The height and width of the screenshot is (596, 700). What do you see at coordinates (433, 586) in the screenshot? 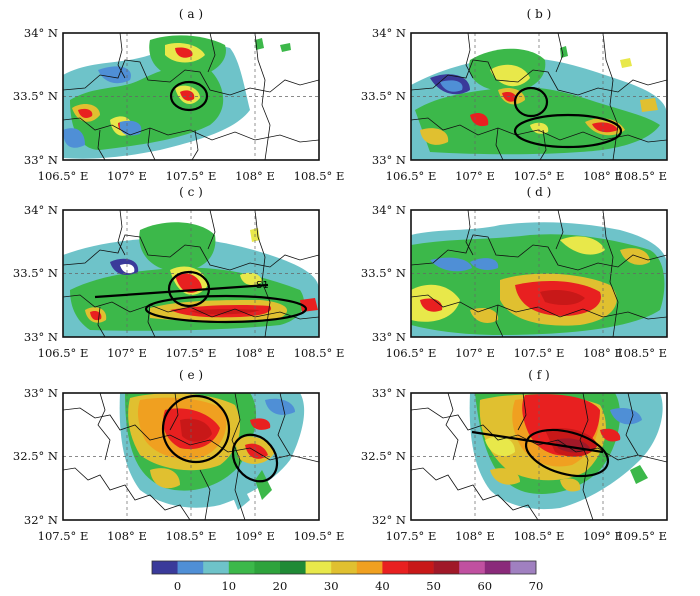
I see `colorbar-tick-label: 50` at bounding box center [433, 586].